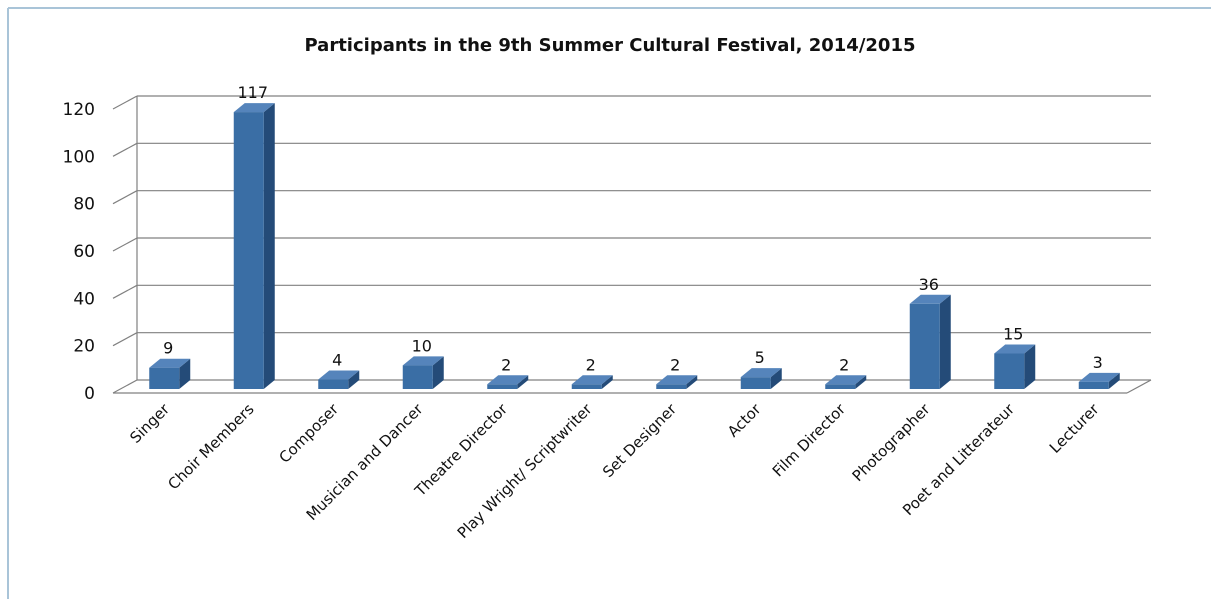 The height and width of the screenshot is (599, 1211). Describe the element at coordinates (422, 345) in the screenshot. I see `data-label: 10` at that location.